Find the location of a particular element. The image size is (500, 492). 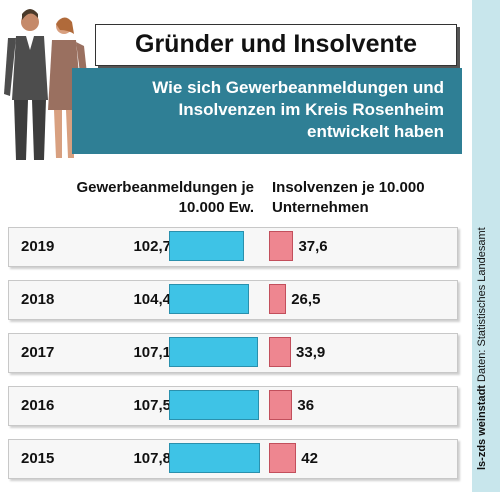

registrations-value-label: 107,5 is located at coordinates (152, 405).